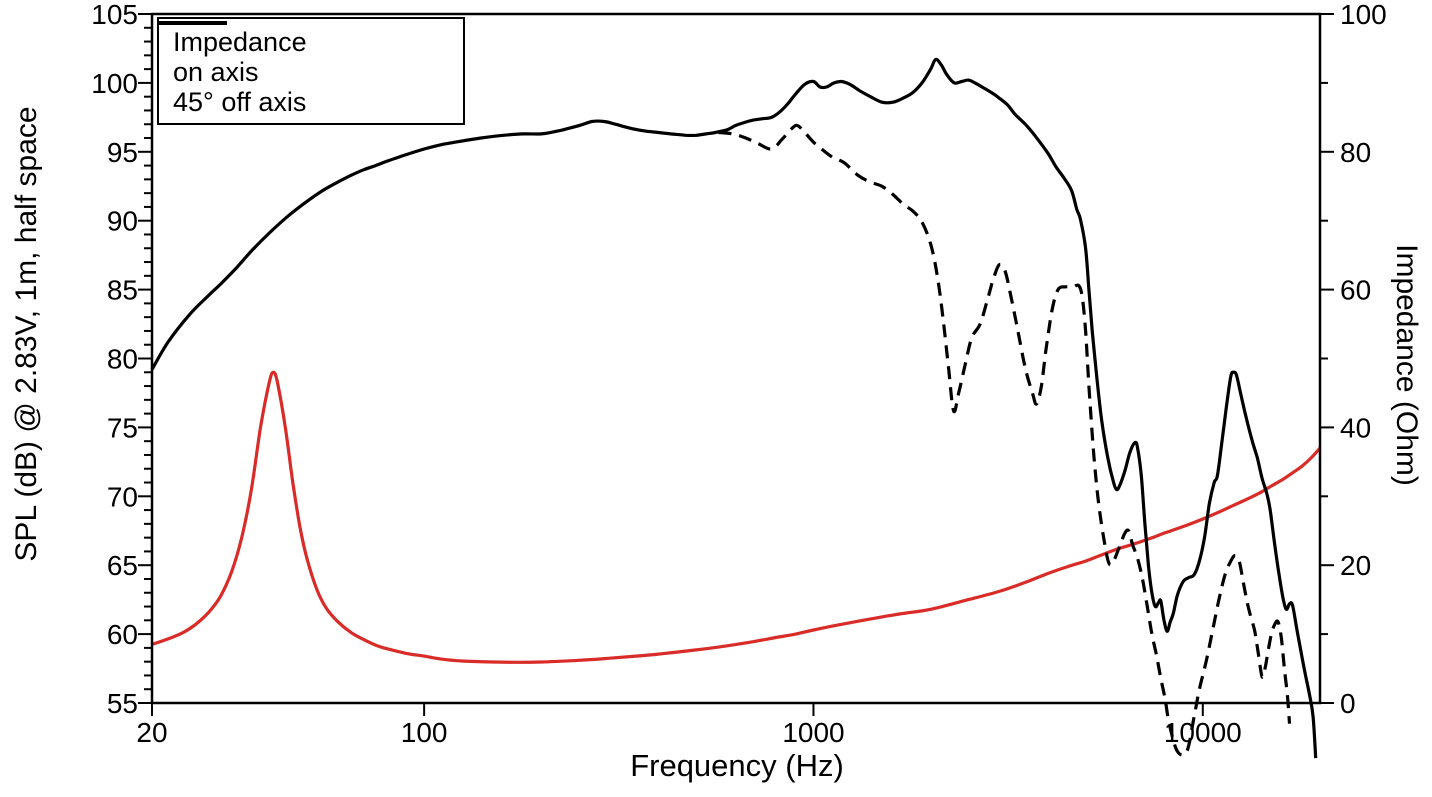 This screenshot has width=1432, height=797. What do you see at coordinates (122, 359) in the screenshot?
I see `y-left-tick-label: 80` at bounding box center [122, 359].